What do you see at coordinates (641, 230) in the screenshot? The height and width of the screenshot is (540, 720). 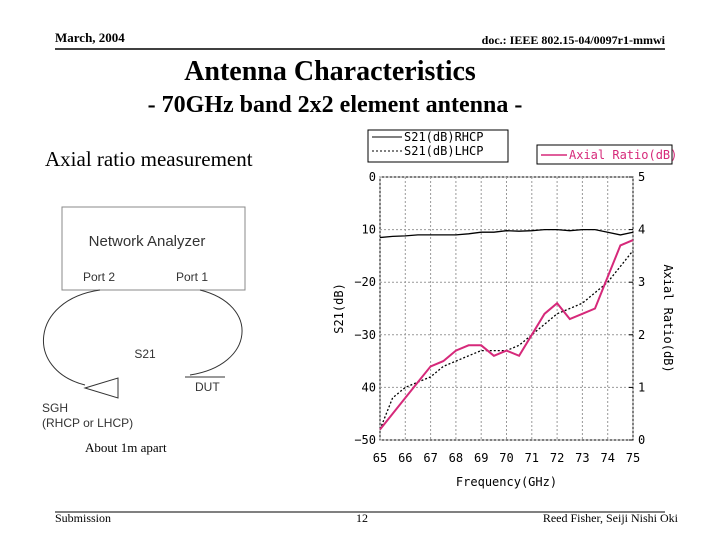 I see `y2-tick-label: 4` at bounding box center [641, 230].